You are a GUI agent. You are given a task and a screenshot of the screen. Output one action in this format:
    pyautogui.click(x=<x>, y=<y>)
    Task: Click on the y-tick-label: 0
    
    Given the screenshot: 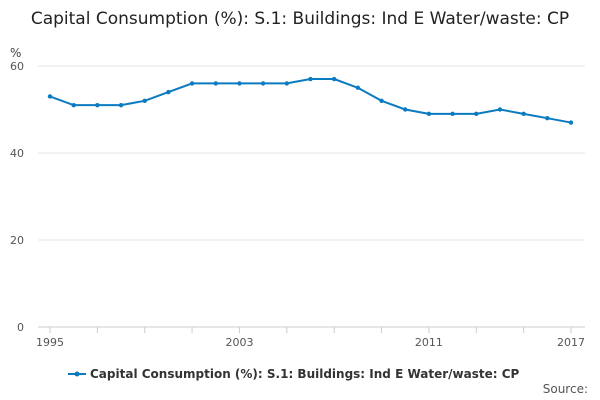 What is the action you would take?
    pyautogui.click(x=20, y=327)
    